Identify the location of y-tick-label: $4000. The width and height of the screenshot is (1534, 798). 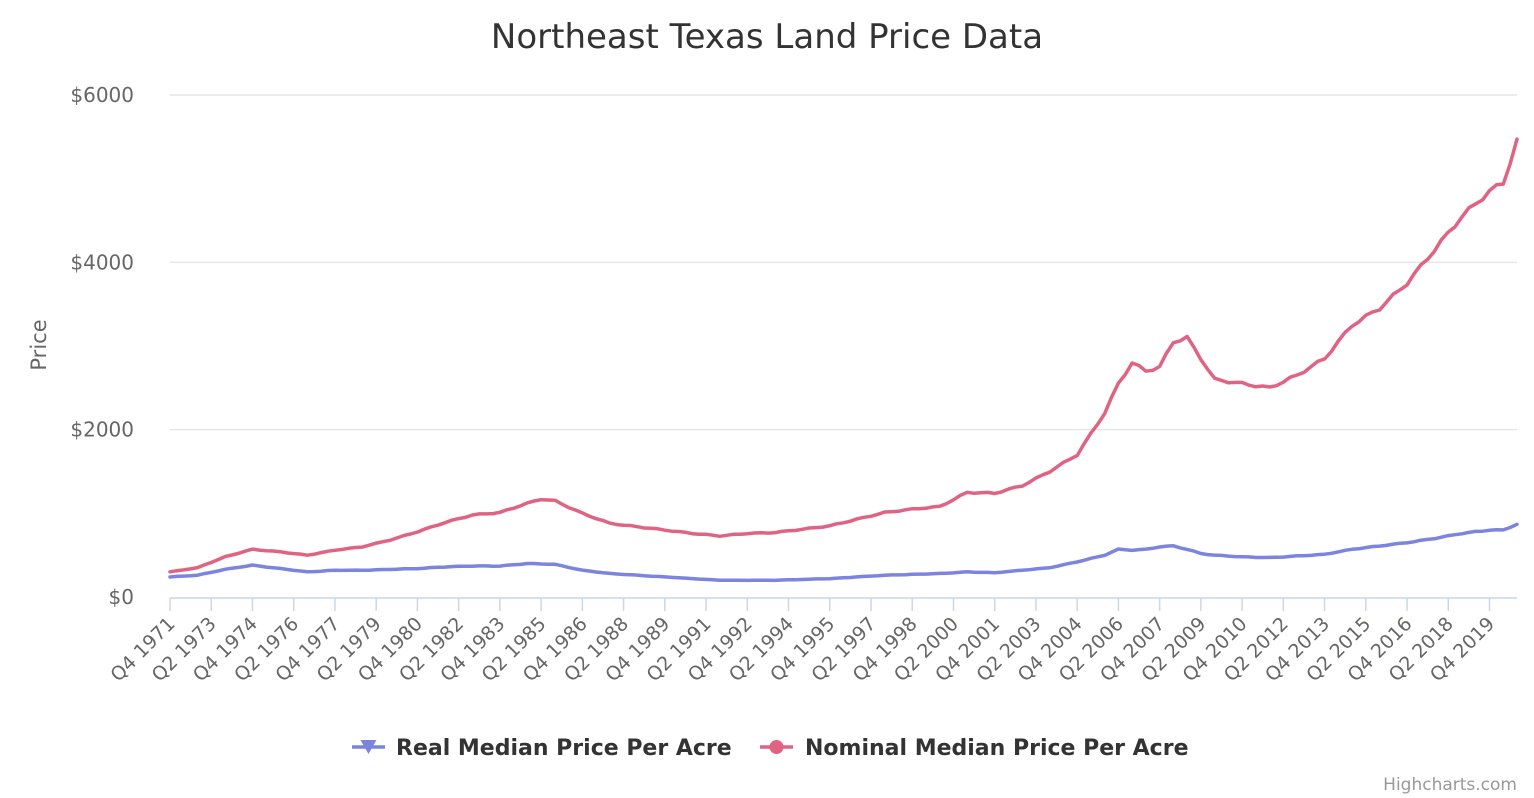
(102, 262).